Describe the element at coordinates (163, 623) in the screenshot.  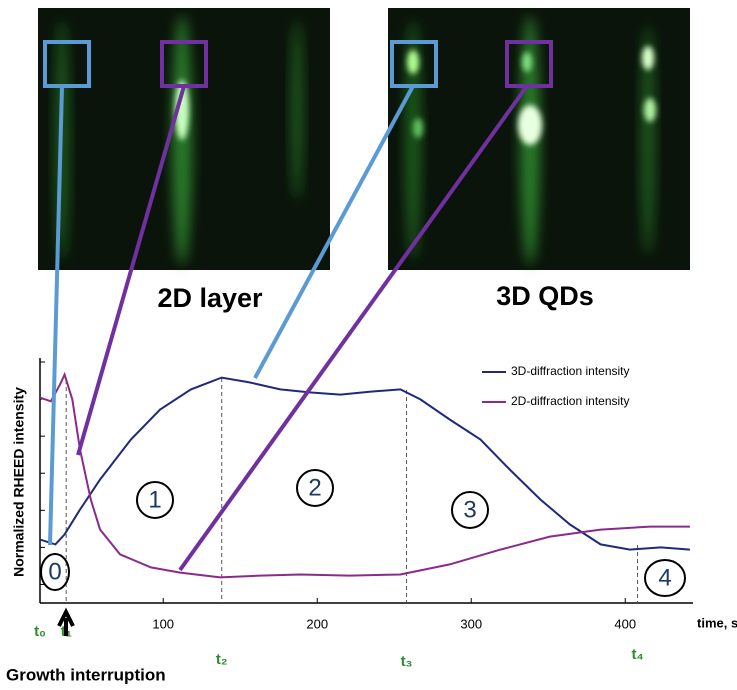
I see `x-tick-label: 100` at that location.